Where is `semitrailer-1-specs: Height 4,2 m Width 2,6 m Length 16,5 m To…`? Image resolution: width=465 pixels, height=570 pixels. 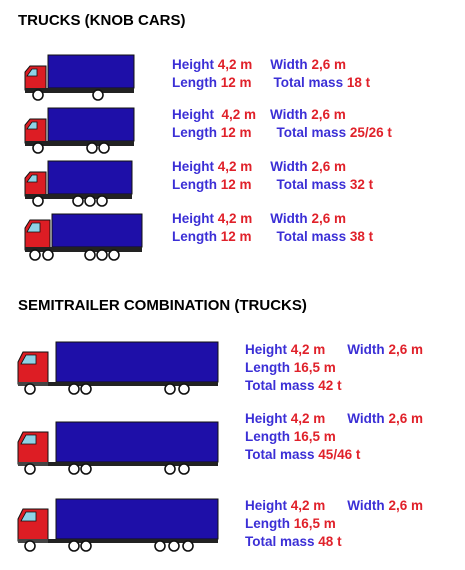 semitrailer-1-specs: Height 4,2 m Width 2,6 m Length 16,5 m To… is located at coordinates (334, 368).